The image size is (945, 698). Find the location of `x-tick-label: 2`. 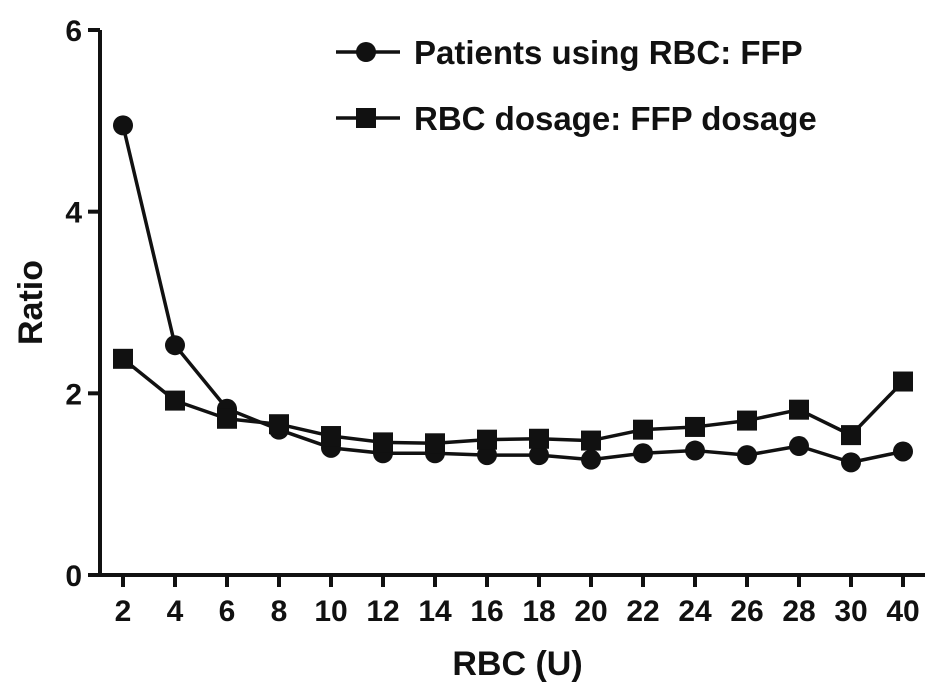

x-tick-label: 2 is located at coordinates (123, 611).